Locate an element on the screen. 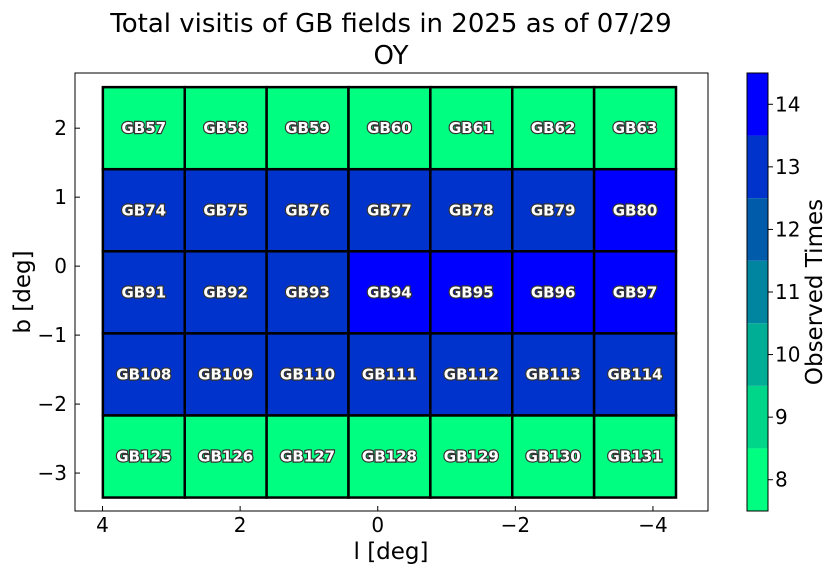 This screenshot has height=575, width=835. field-label: GB96 is located at coordinates (553, 292).